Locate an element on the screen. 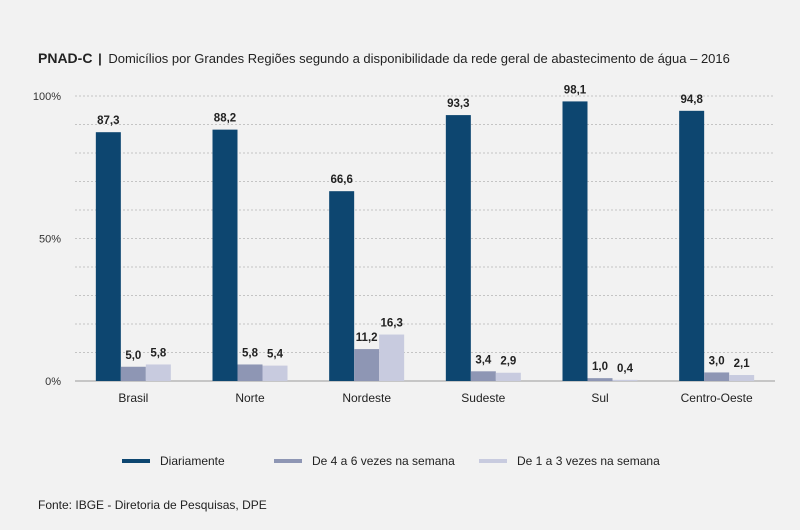 Image resolution: width=800 pixels, height=530 pixels. legend-item-diariamente: Diariamente is located at coordinates (173, 461).